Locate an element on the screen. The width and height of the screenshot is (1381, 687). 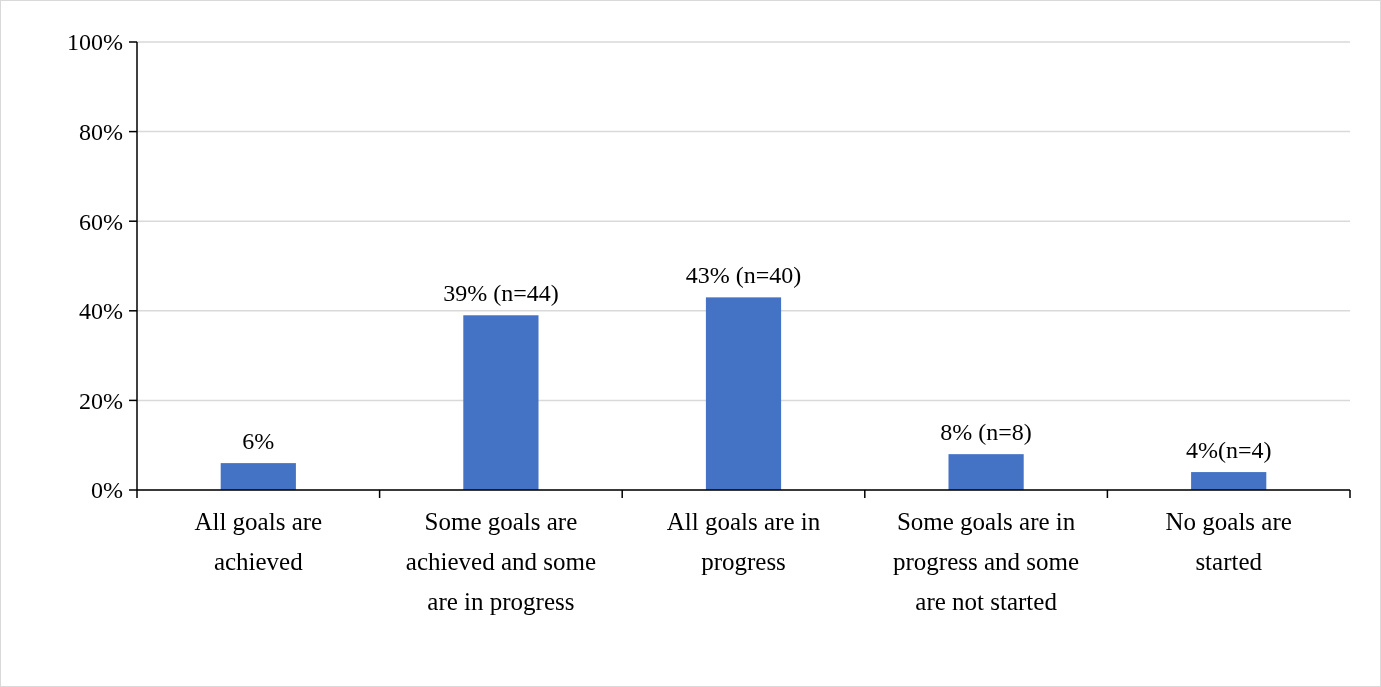
data-label: 4%(n=4) is located at coordinates (1228, 450).